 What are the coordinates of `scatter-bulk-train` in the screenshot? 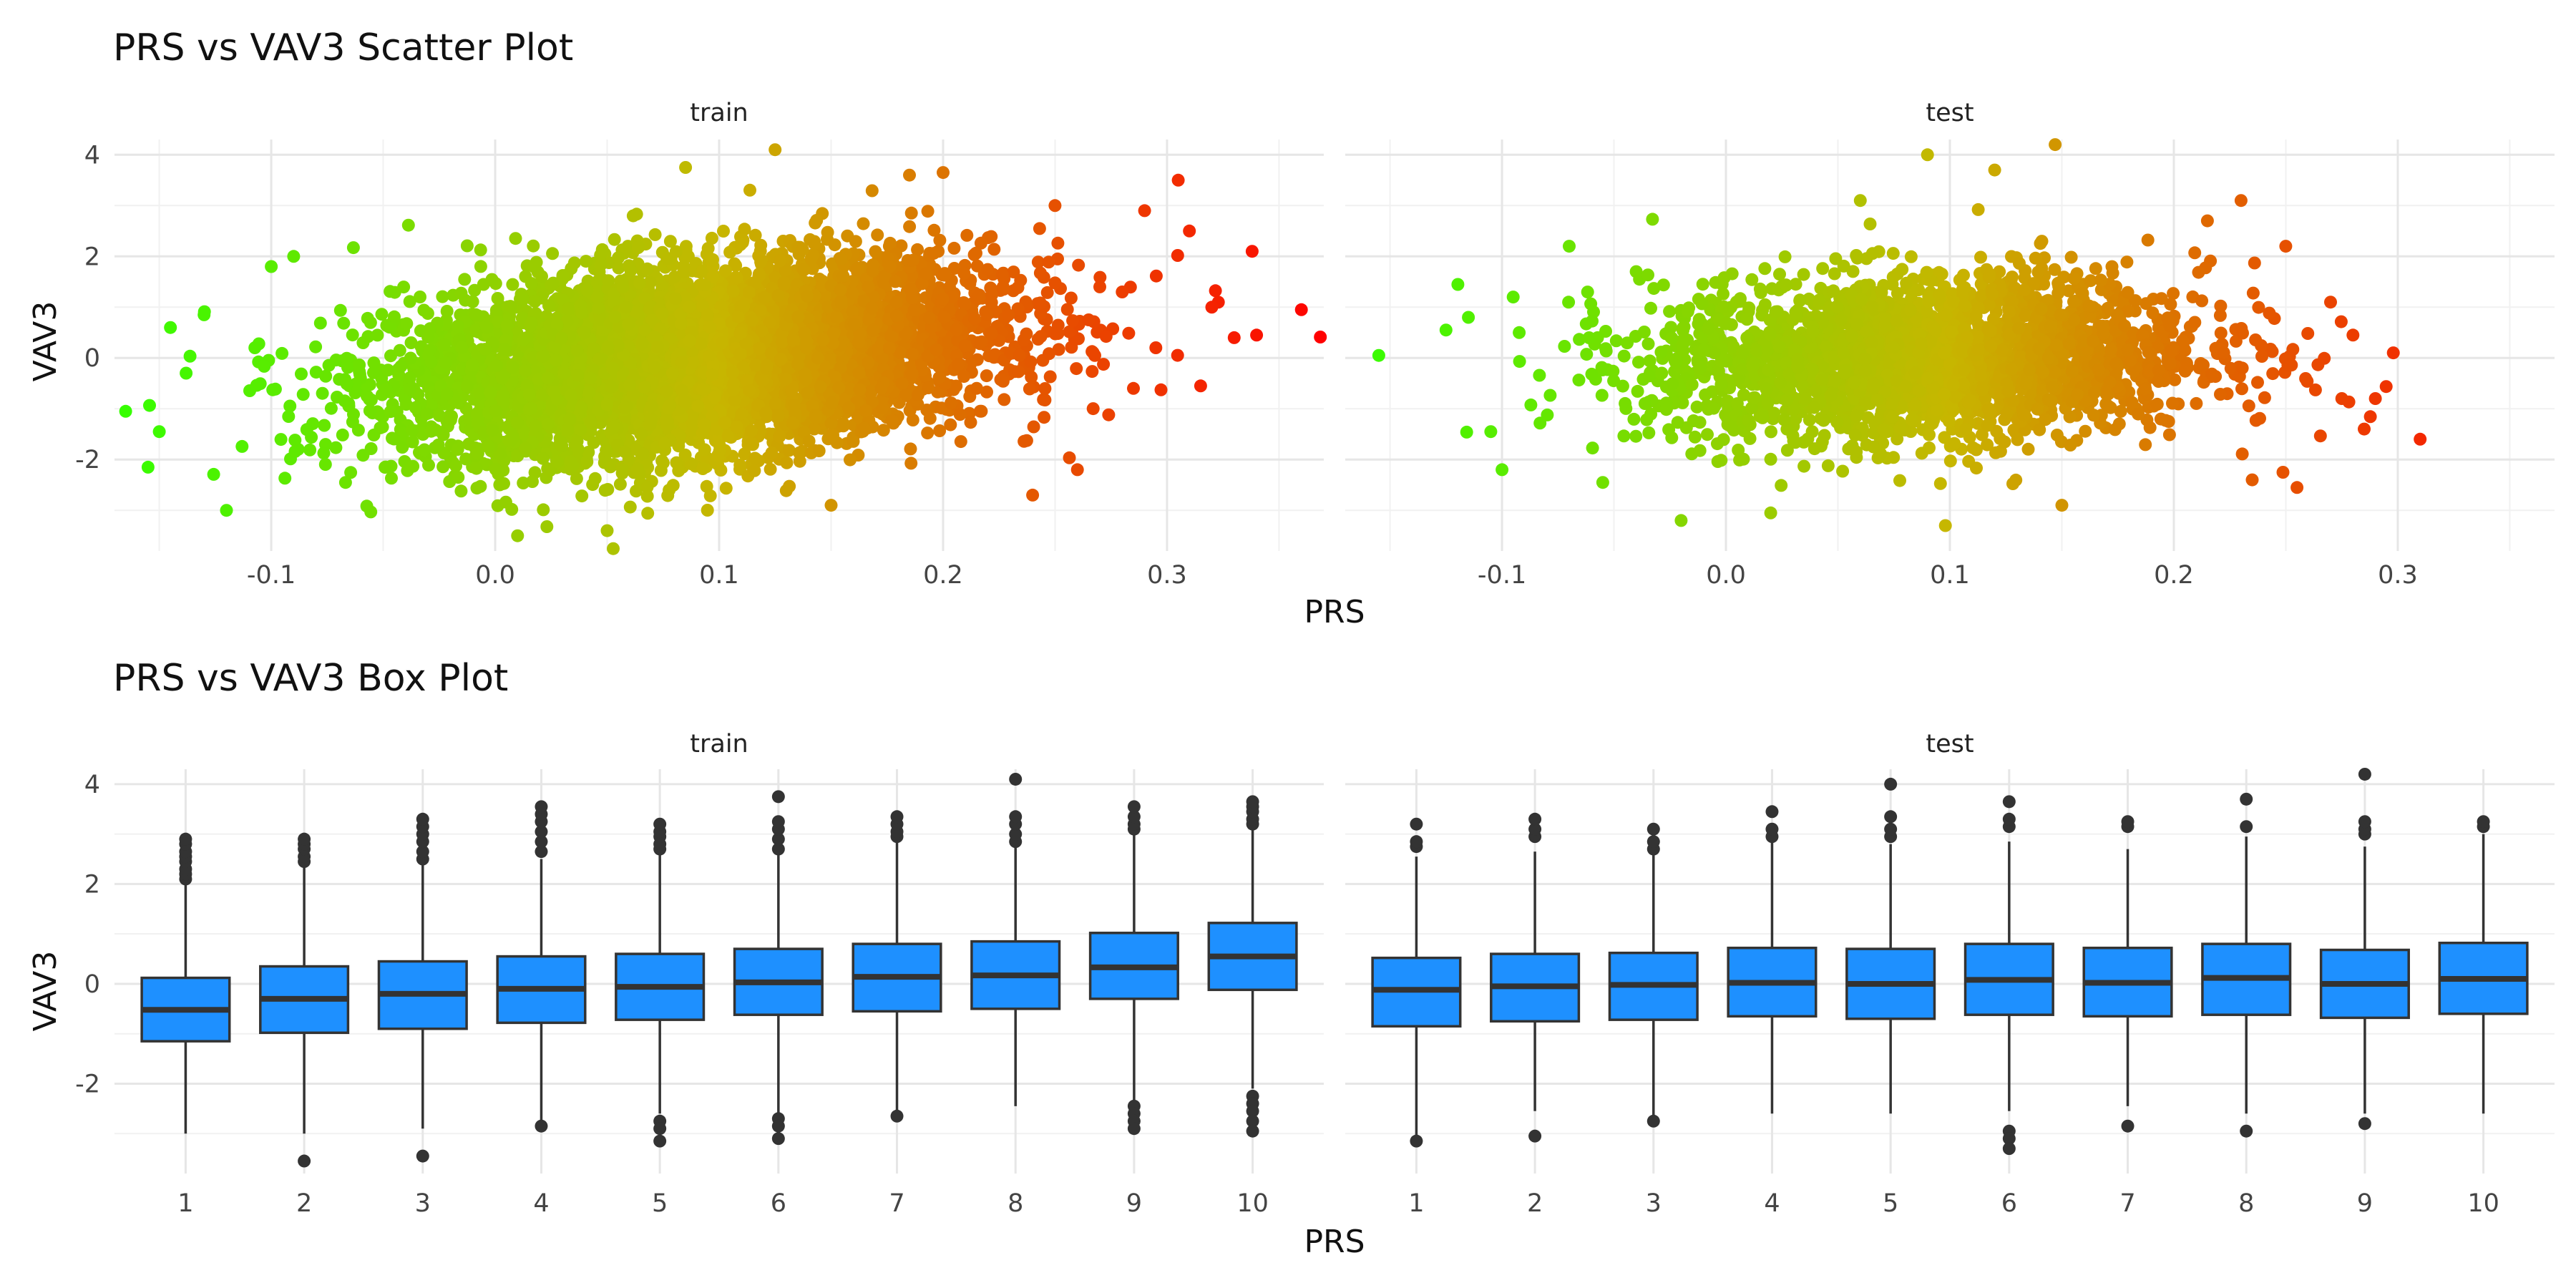 It's located at (735, 369).